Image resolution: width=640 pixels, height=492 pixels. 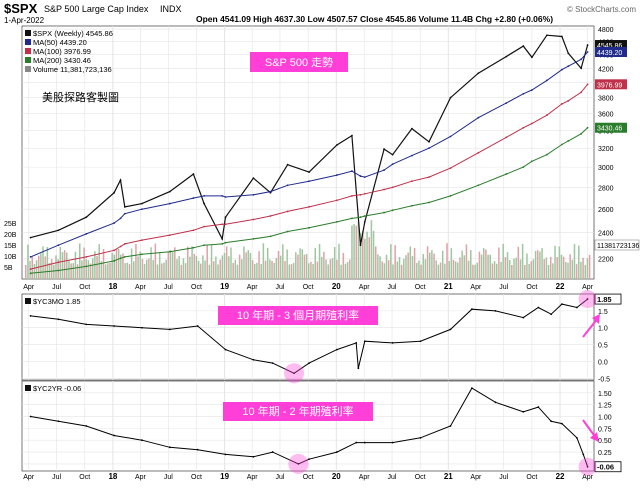 What do you see at coordinates (609, 46) in the screenshot?
I see `last-value-tag-text: 4545.86` at bounding box center [609, 46].